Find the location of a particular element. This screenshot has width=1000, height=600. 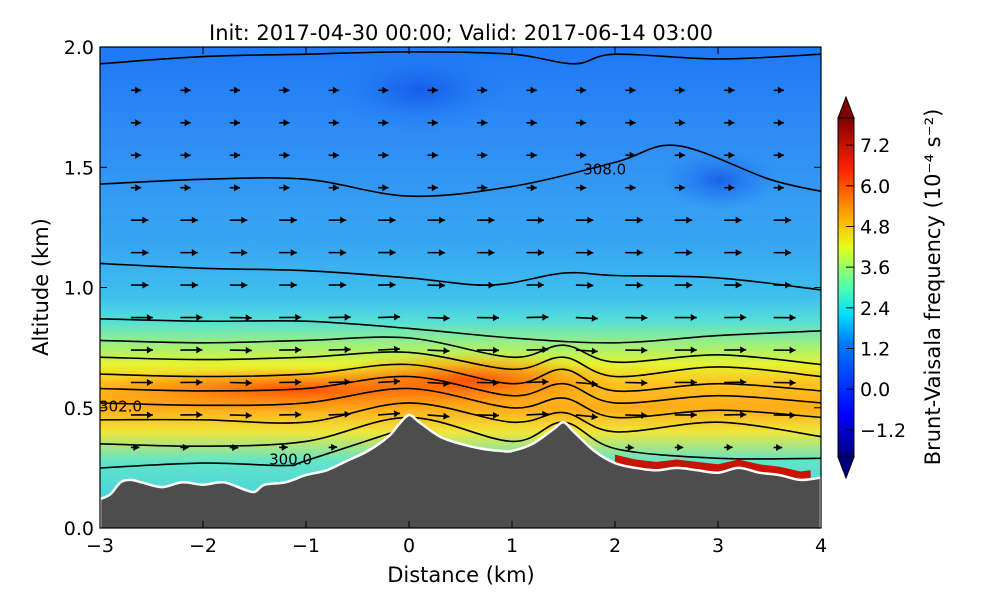

colorbar-tick-label: 6.0 is located at coordinates (875, 187).